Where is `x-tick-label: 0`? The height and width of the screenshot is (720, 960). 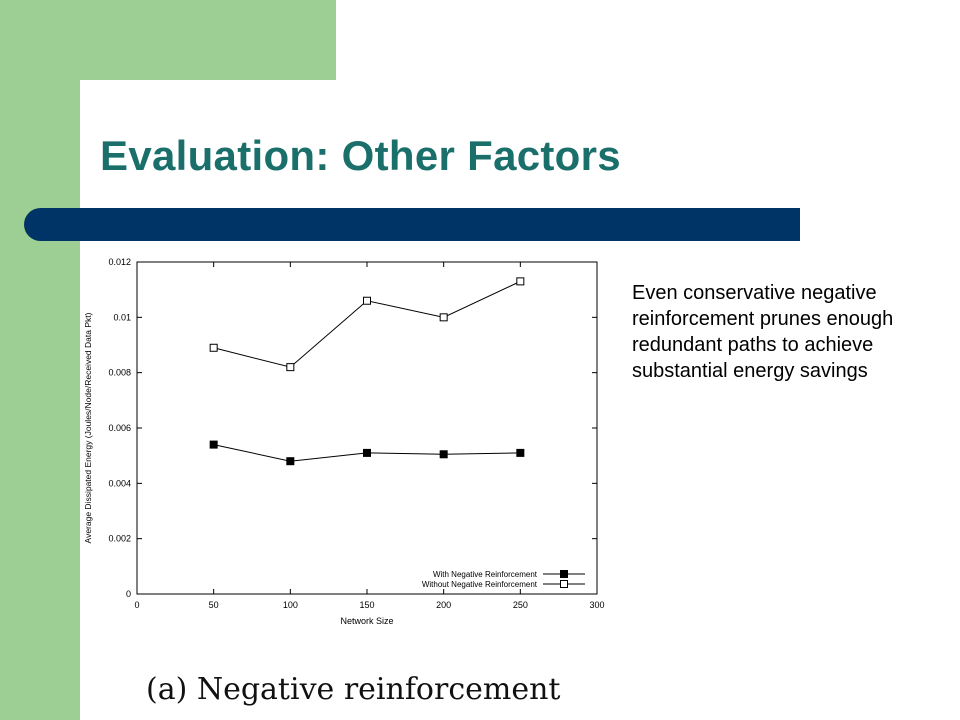 x-tick-label: 0 is located at coordinates (136, 605).